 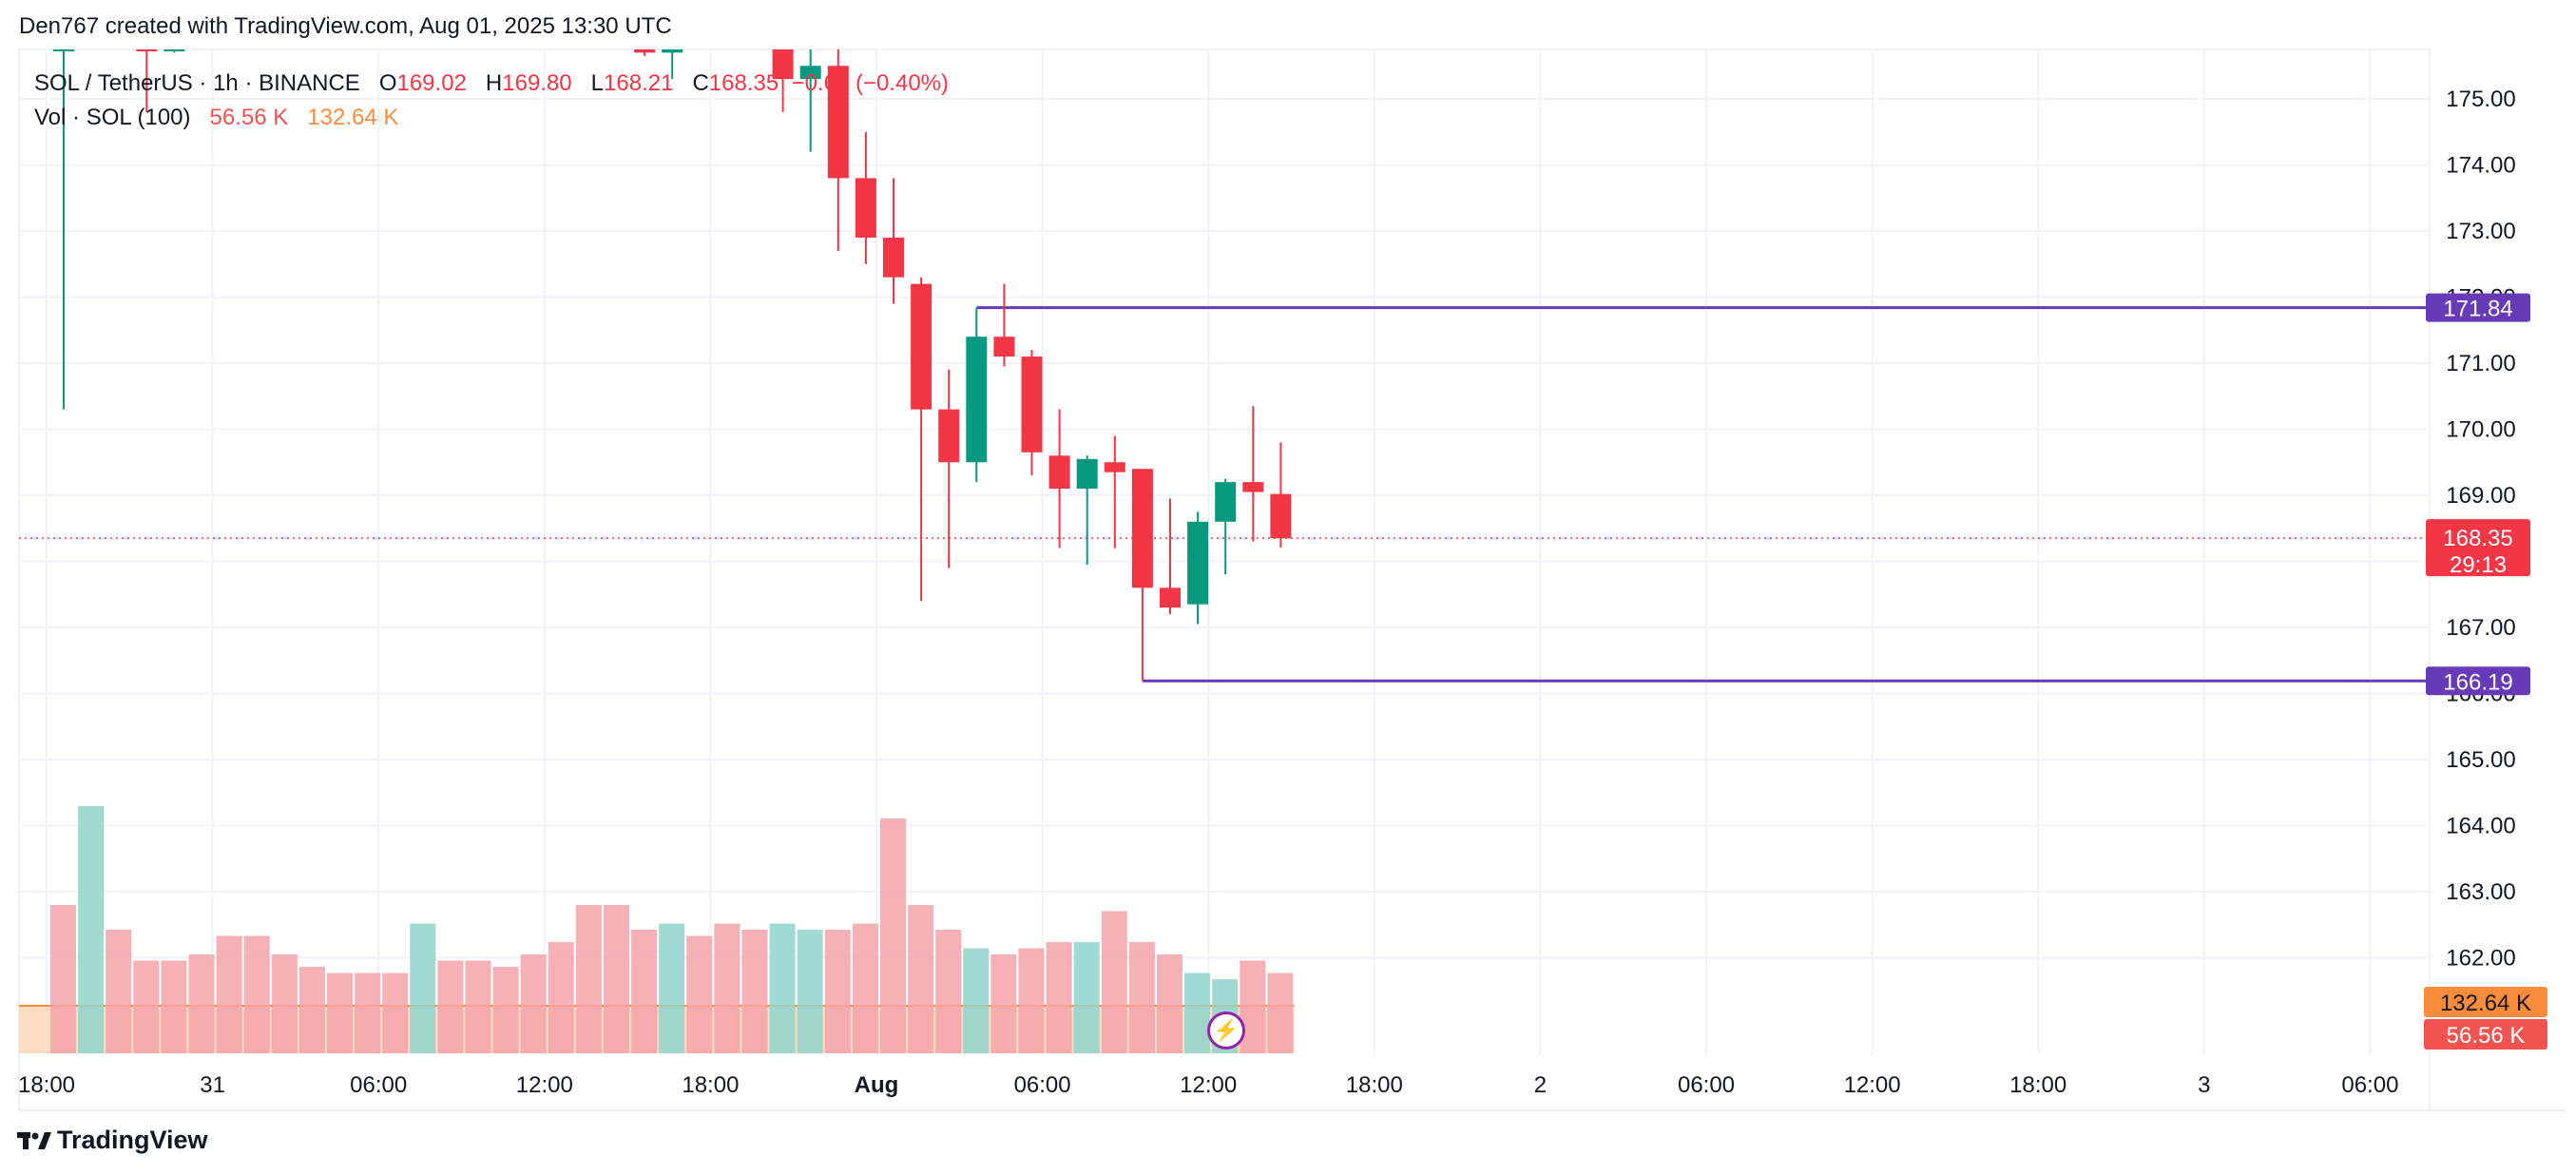 What do you see at coordinates (353, 117) in the screenshot?
I see `legend-volume-ma: 132.64 K` at bounding box center [353, 117].